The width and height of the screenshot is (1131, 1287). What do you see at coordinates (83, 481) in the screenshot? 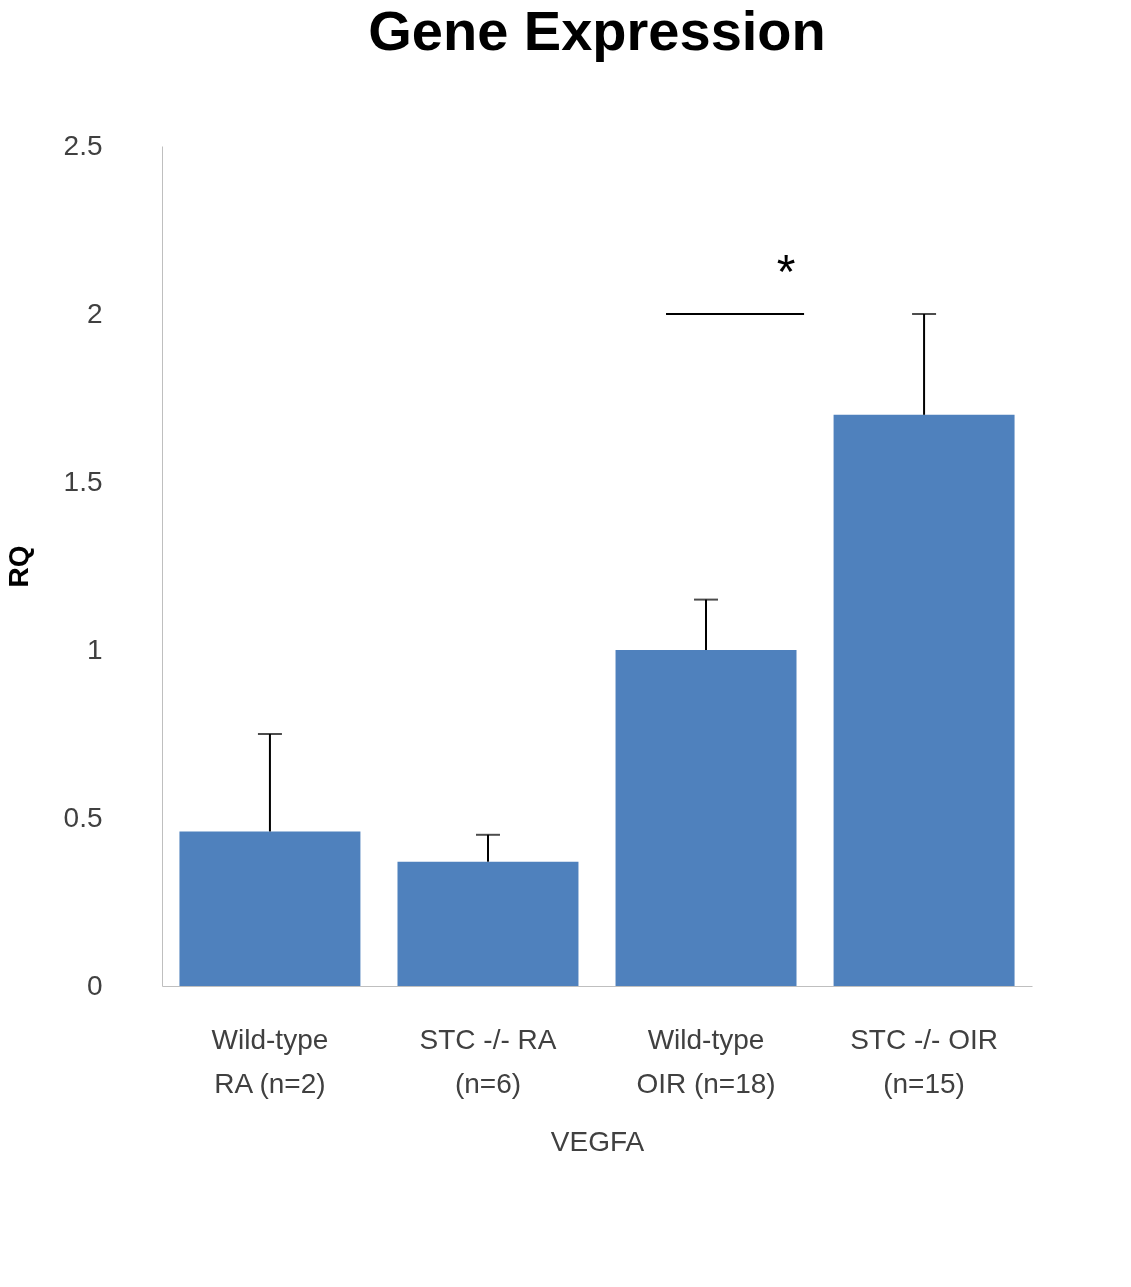
I see `y-tick-label: 1.5` at bounding box center [83, 481].